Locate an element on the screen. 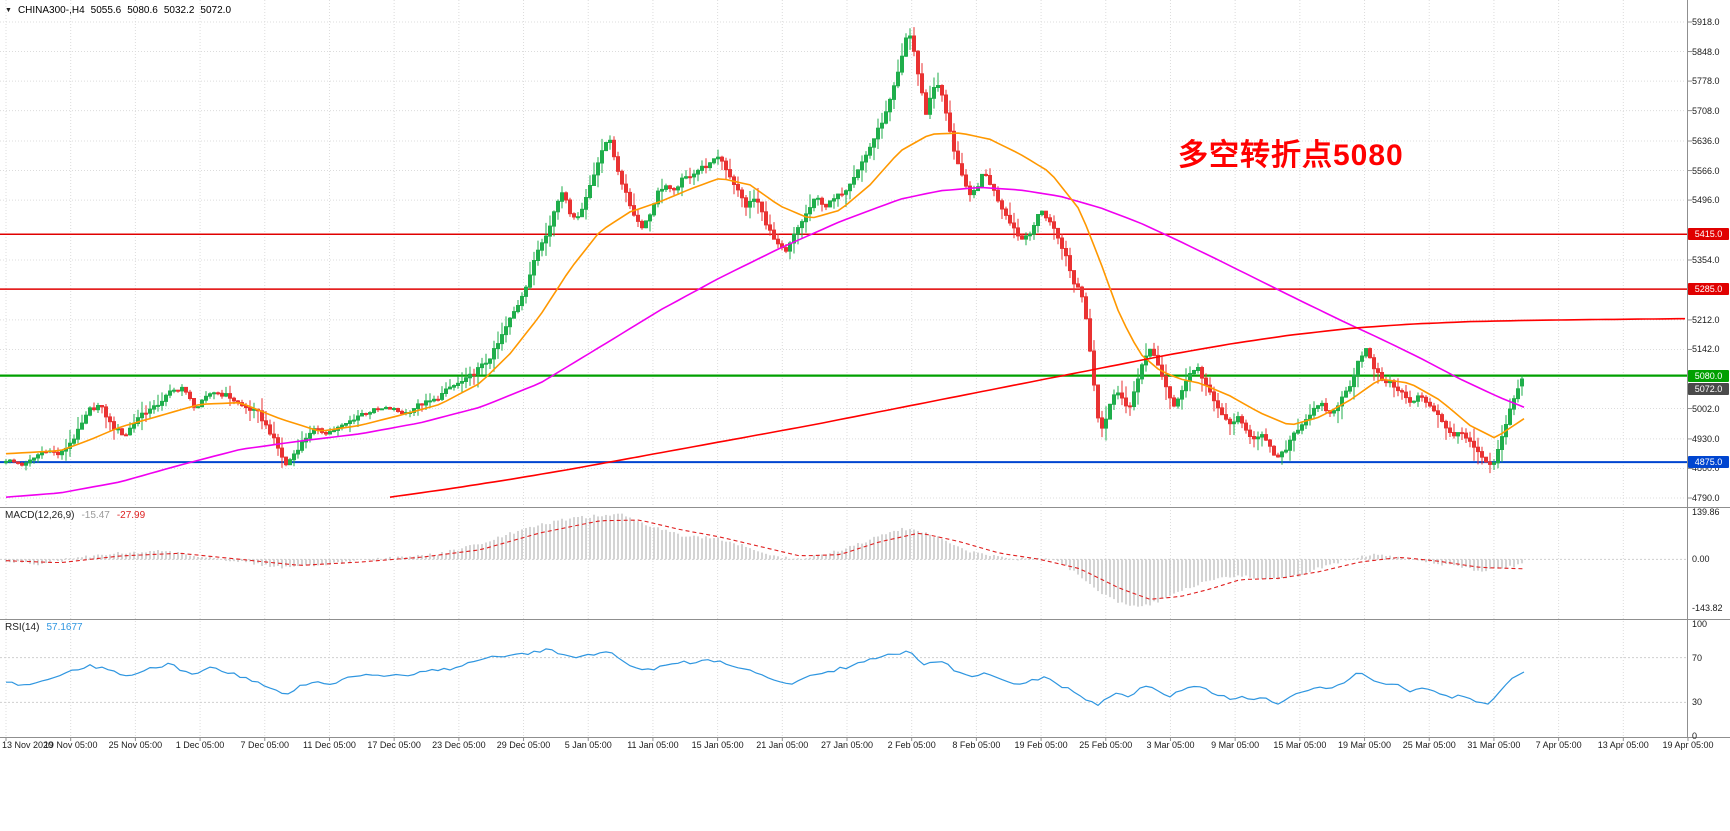 This screenshot has height=831, width=1730. macd-main-value: -15.47 is located at coordinates (95, 515).